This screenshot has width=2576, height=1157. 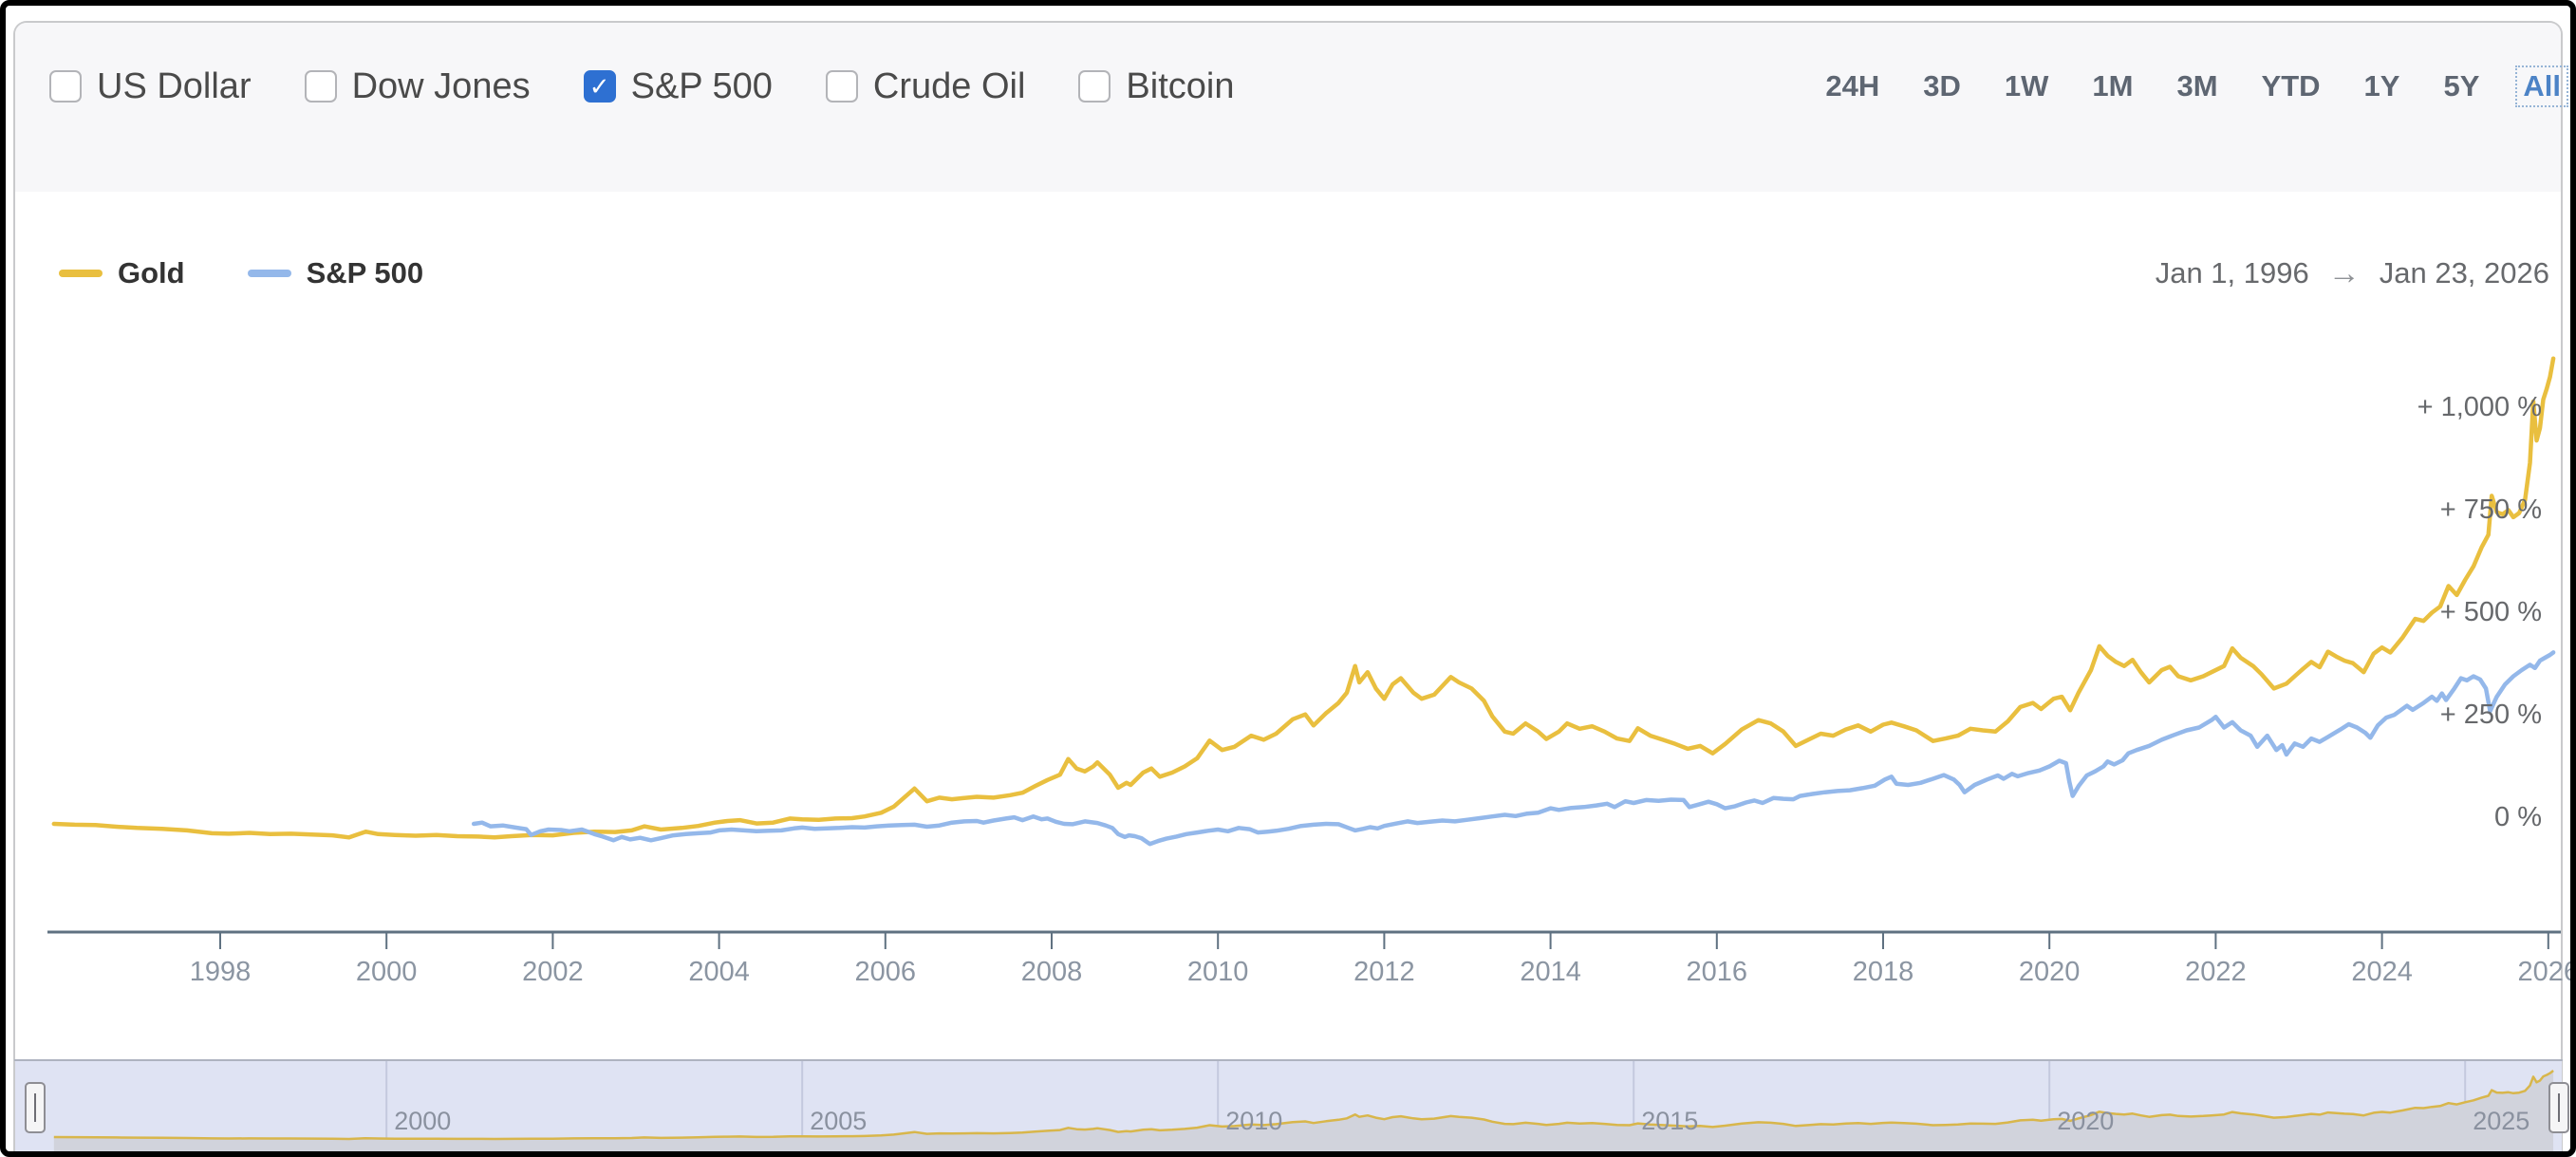 What do you see at coordinates (1717, 972) in the screenshot?
I see `x-axis-label: 2016` at bounding box center [1717, 972].